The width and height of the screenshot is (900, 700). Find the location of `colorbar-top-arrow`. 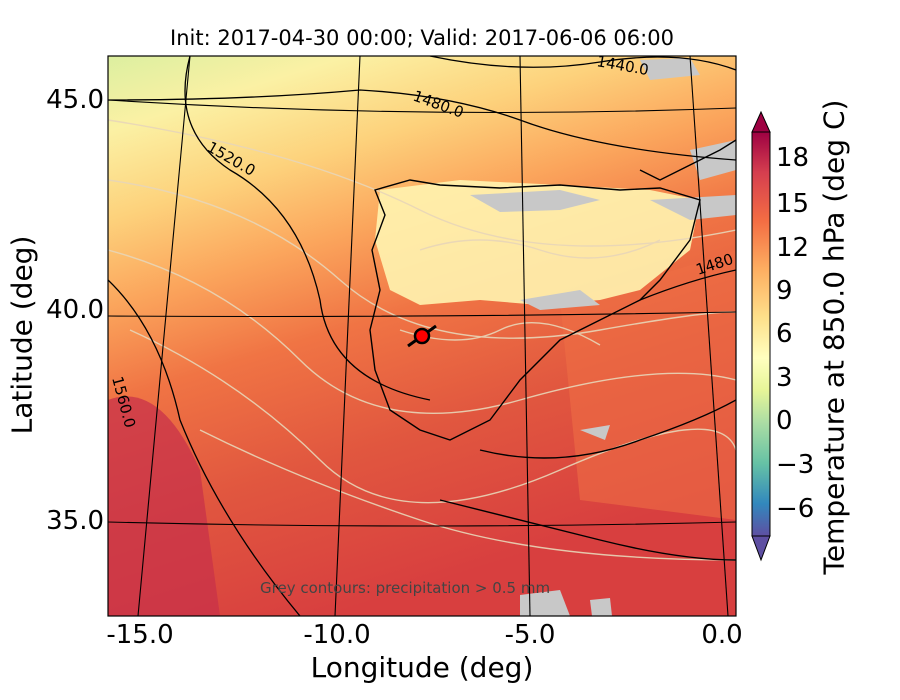

colorbar-top-arrow is located at coordinates (761, 121).